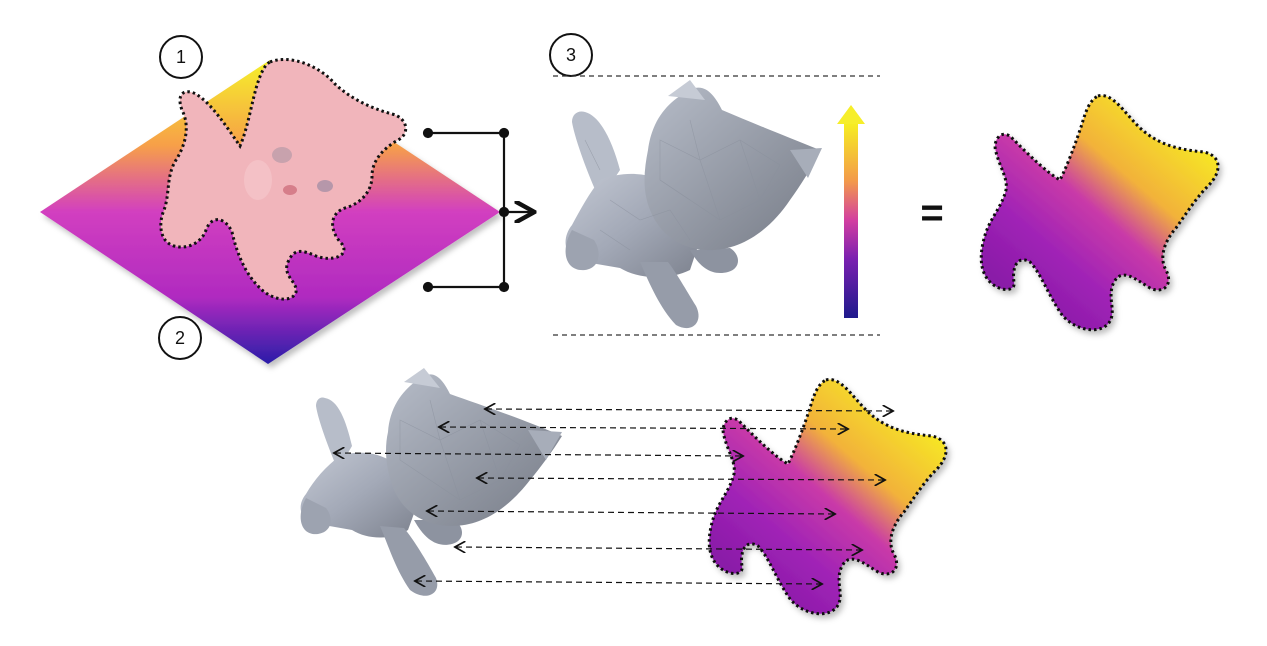 Image resolution: width=1267 pixels, height=646 pixels. Describe the element at coordinates (283, 179) in the screenshot. I see `kitten-photo-icon` at that location.